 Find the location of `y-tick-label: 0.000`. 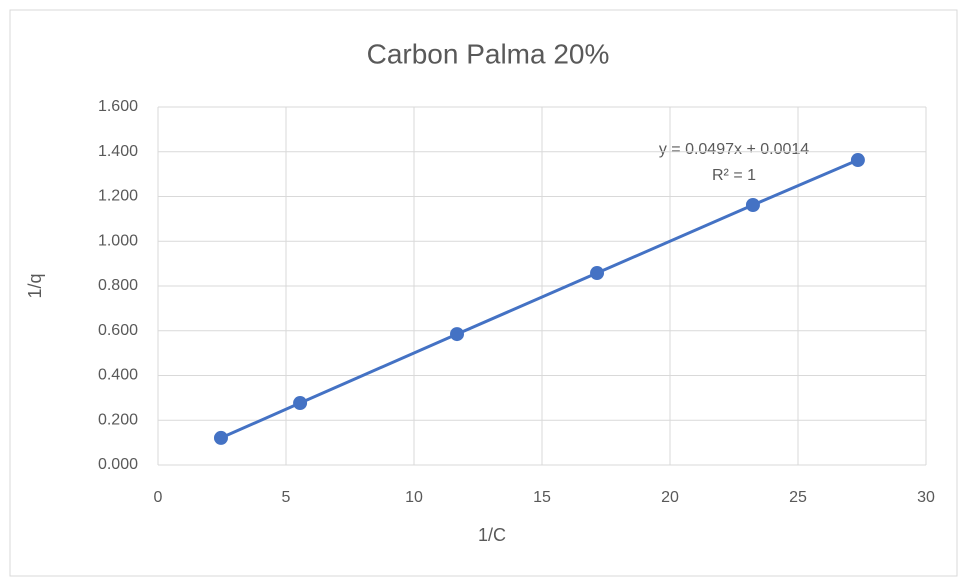

y-tick-label: 0.000 is located at coordinates (118, 464).